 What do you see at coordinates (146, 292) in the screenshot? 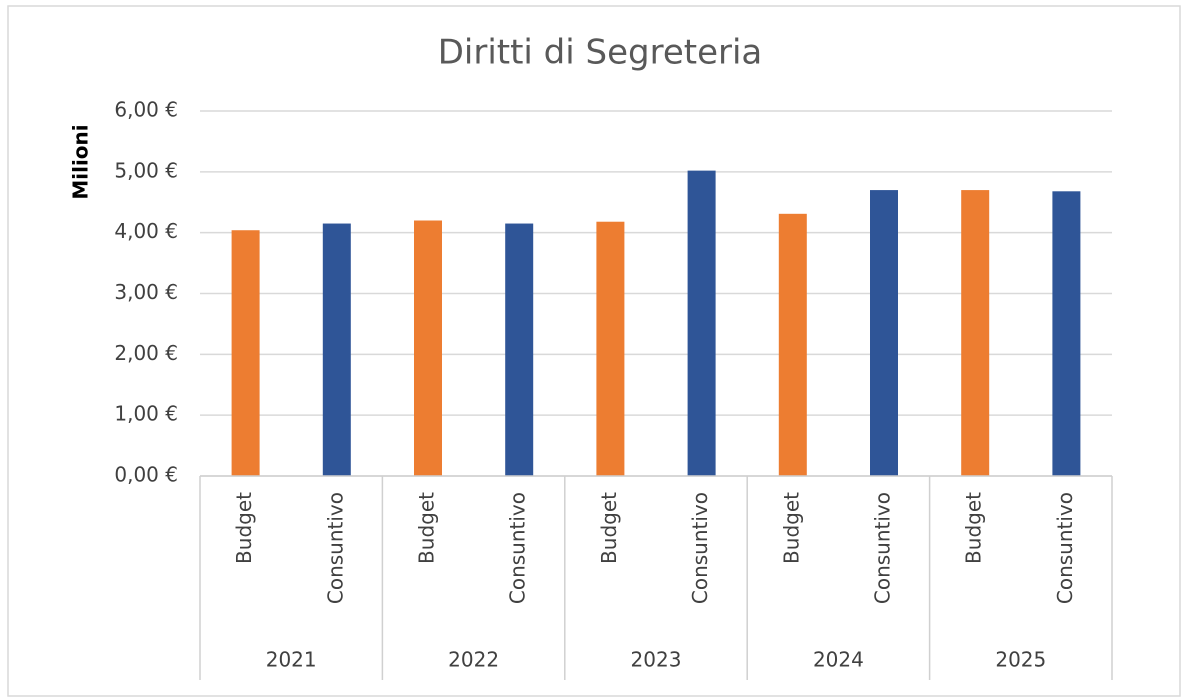
I see `y-tick-label: 3,00 €` at bounding box center [146, 292].